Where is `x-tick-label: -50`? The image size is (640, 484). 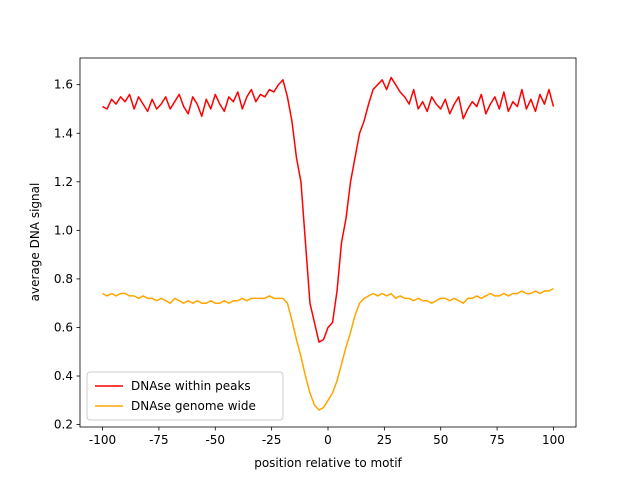 x-tick-label: -50 is located at coordinates (215, 440).